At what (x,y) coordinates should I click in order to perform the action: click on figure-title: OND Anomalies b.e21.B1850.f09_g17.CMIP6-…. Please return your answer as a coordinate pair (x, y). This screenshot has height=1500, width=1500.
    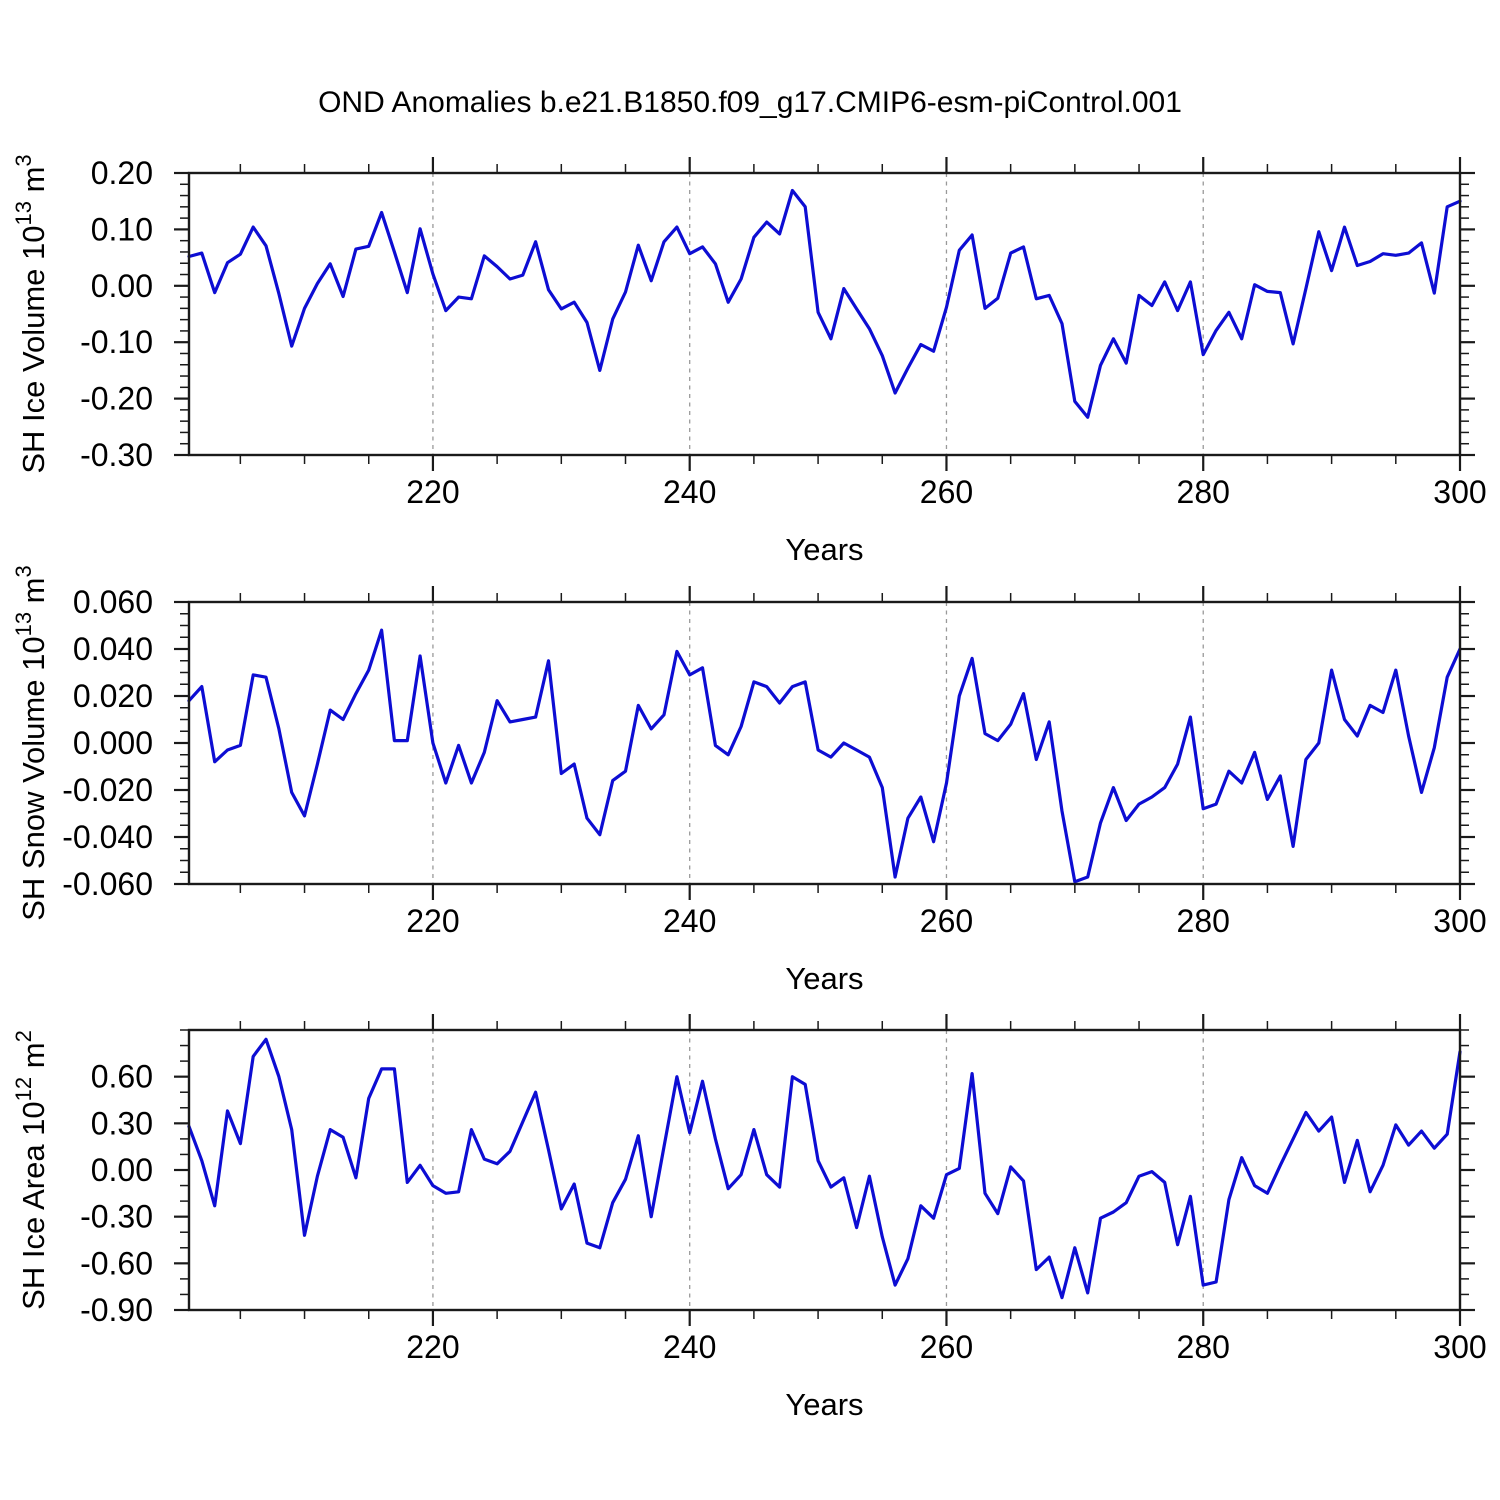
    Looking at the image, I should click on (750, 102).